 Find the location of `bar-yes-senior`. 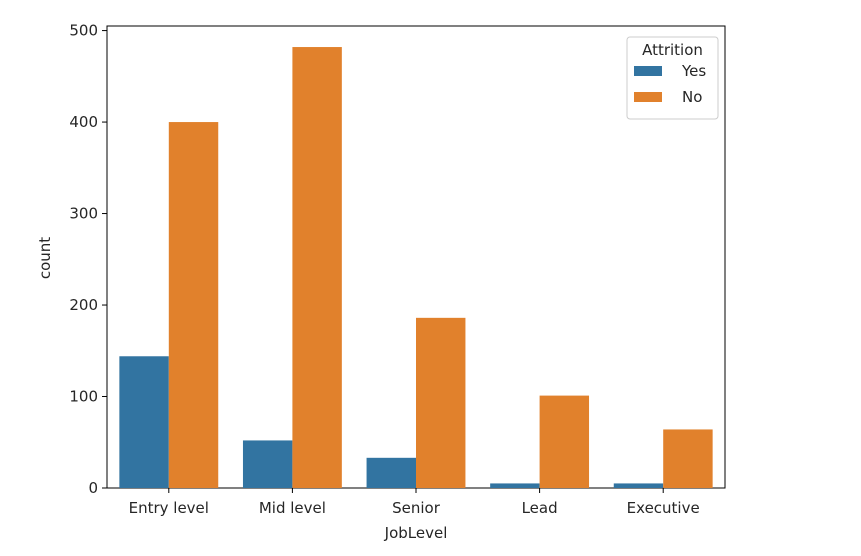

bar-yes-senior is located at coordinates (391, 472).